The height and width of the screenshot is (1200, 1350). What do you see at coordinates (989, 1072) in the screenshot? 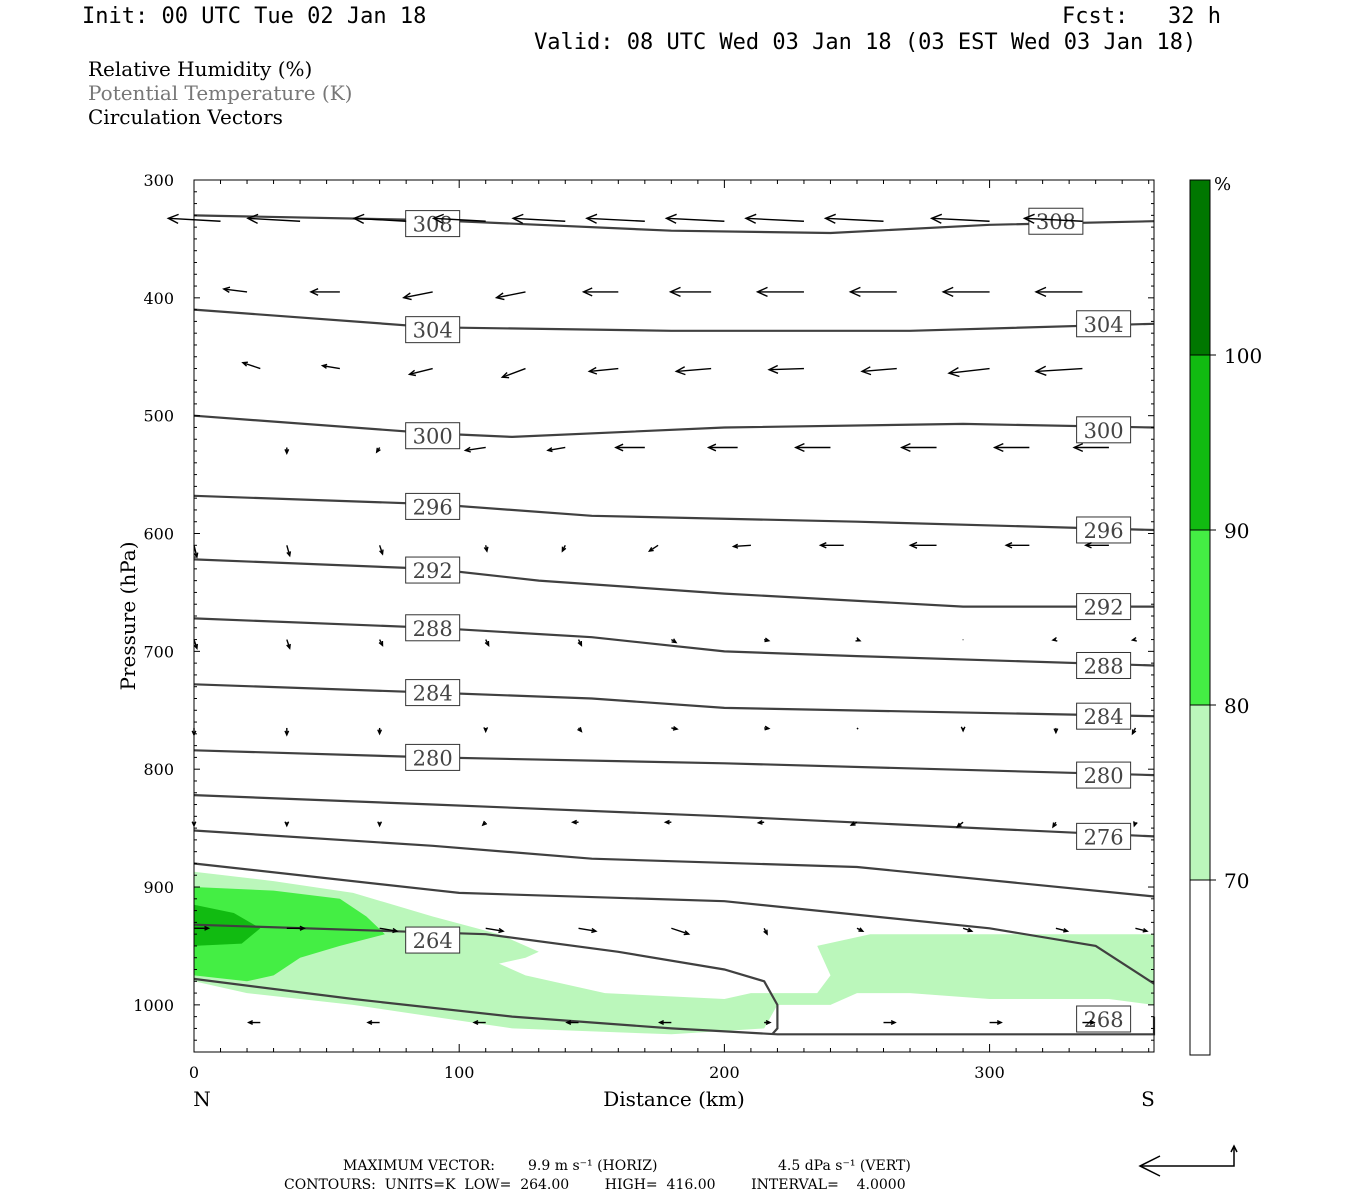
I see `x-tick-label-300: 300` at bounding box center [989, 1072].